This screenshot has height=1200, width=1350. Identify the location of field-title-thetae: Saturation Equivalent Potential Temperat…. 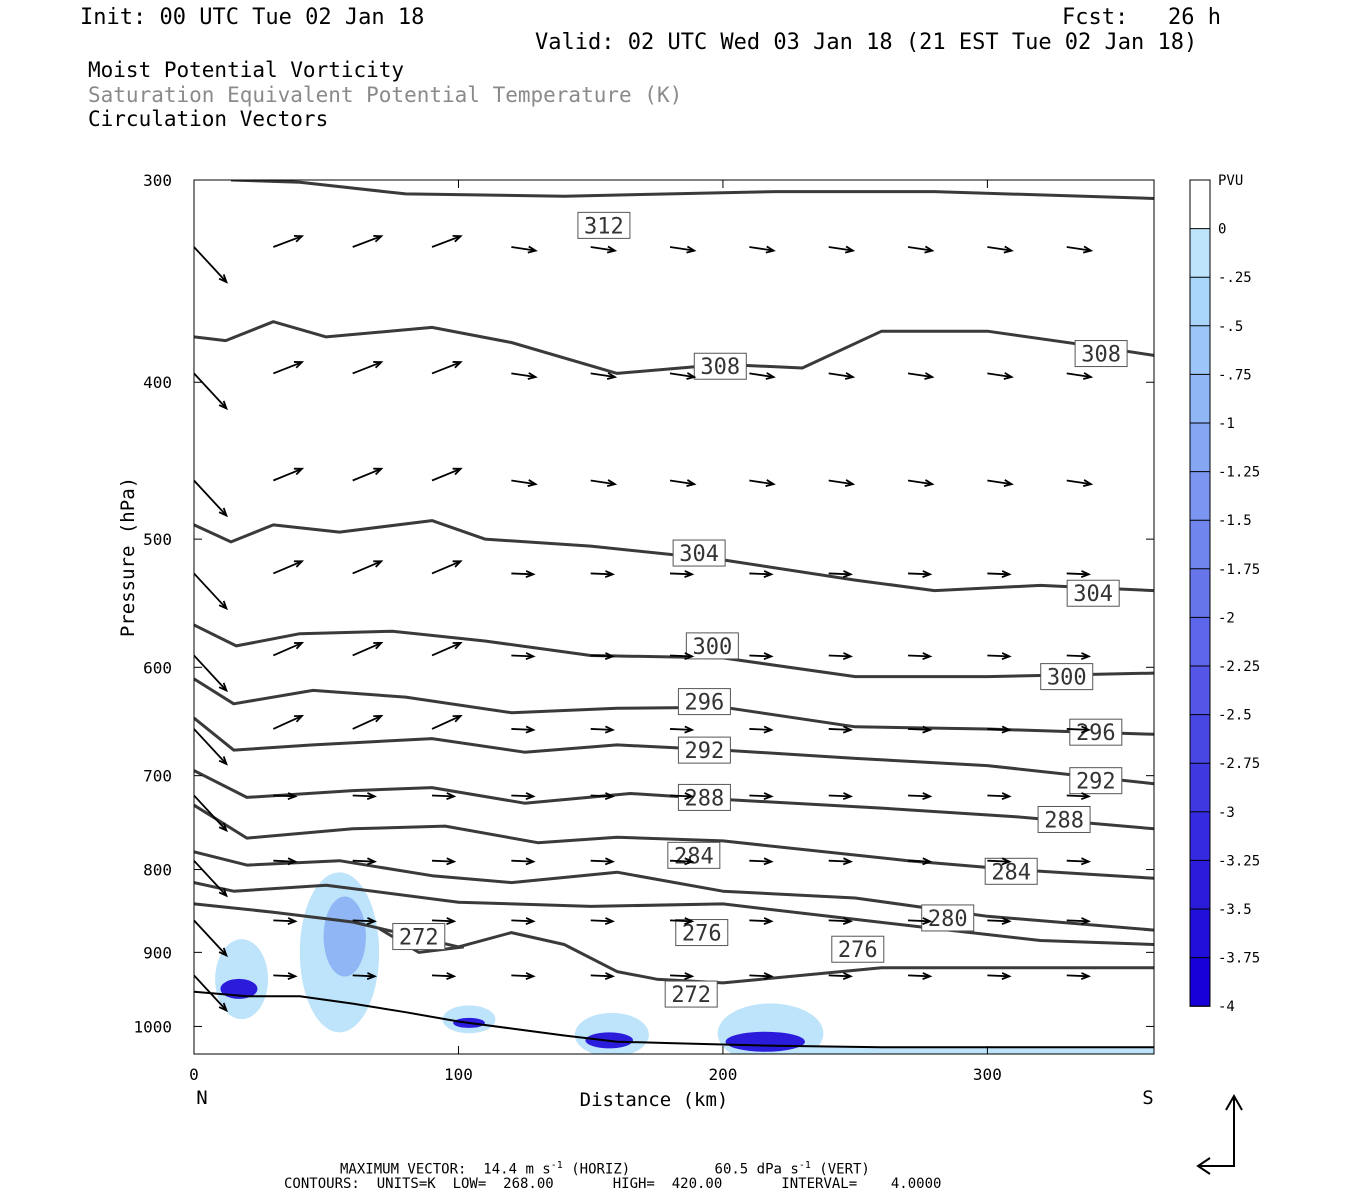
(385, 95).